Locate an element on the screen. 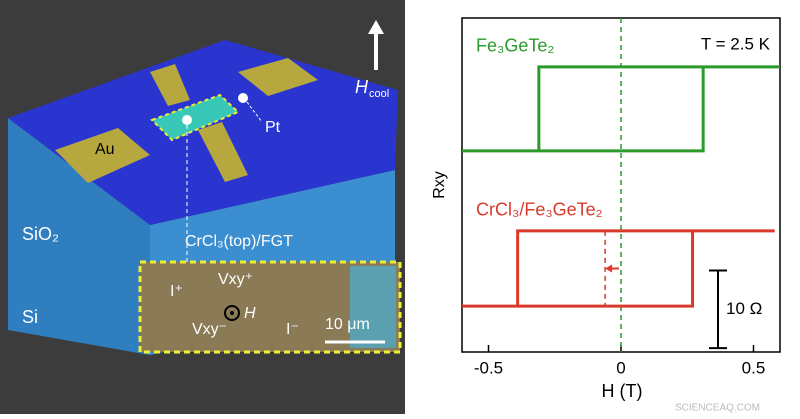 This screenshot has height=419, width=800. slab-front-left is located at coordinates (79, 236).